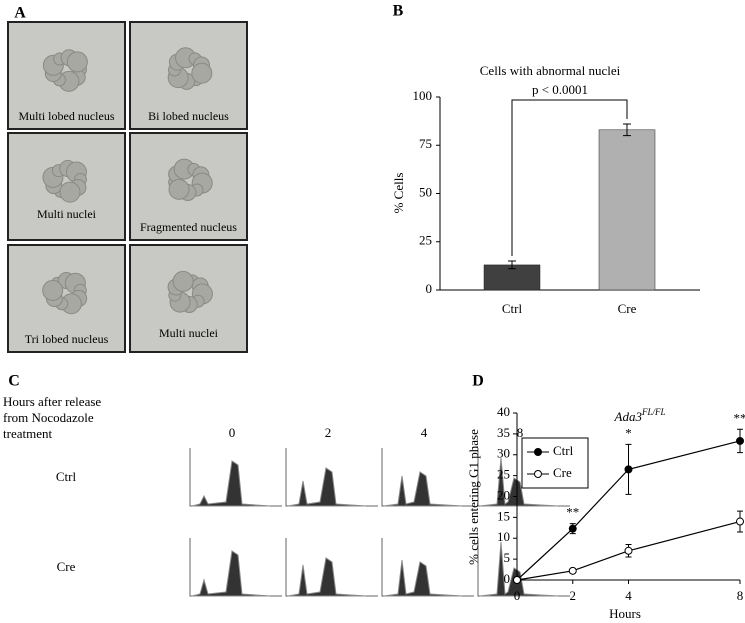 The height and width of the screenshot is (623, 745). I want to click on panel-label: C, so click(14, 381).